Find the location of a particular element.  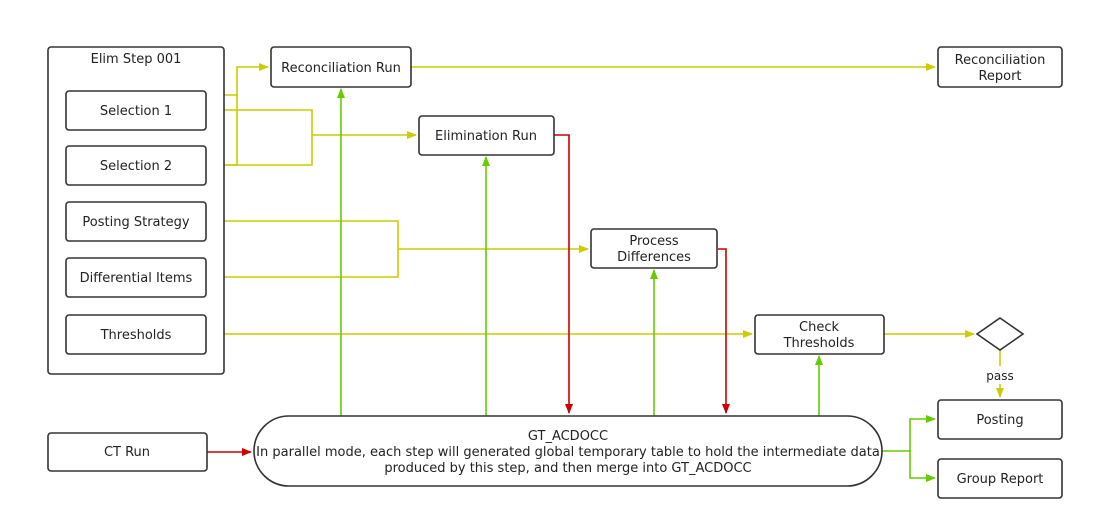

process-differences-node: Process Differences is located at coordinates (654, 248).